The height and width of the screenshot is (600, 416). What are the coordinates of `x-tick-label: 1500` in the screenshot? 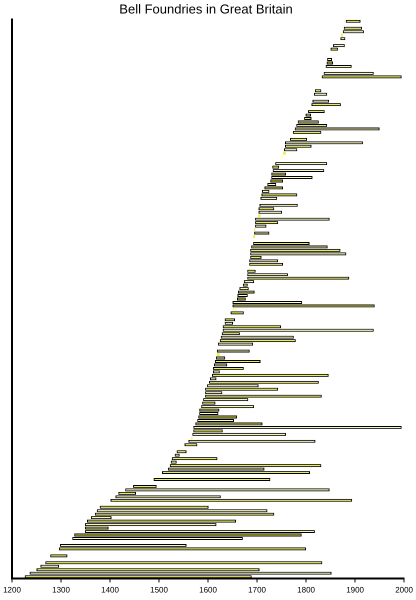 It's located at (159, 589).